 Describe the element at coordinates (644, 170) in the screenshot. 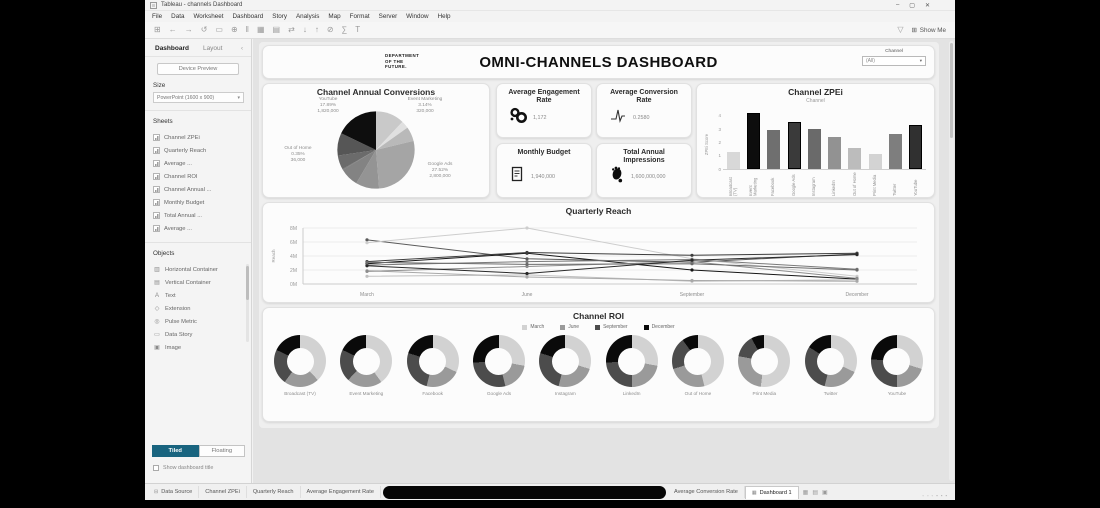

I see `kpi-card-total-annual-impressions: Total Annual Impressions 1,600,000,000` at that location.